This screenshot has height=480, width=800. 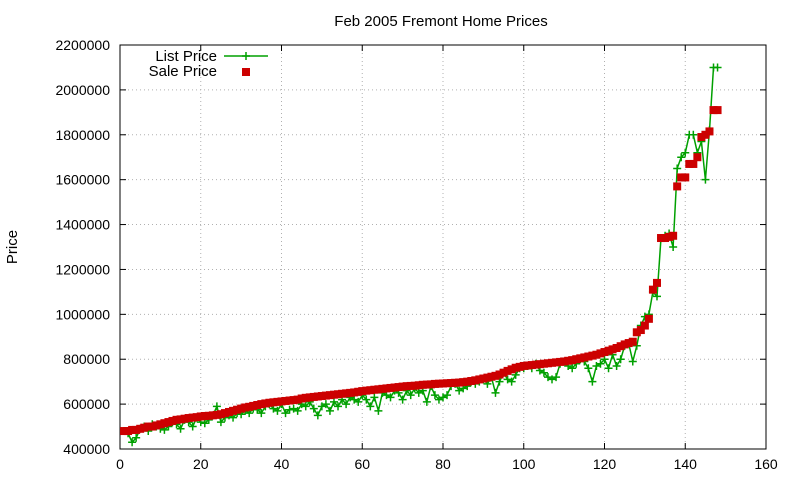 What do you see at coordinates (246, 56) in the screenshot?
I see `legend-marker-list-price` at bounding box center [246, 56].